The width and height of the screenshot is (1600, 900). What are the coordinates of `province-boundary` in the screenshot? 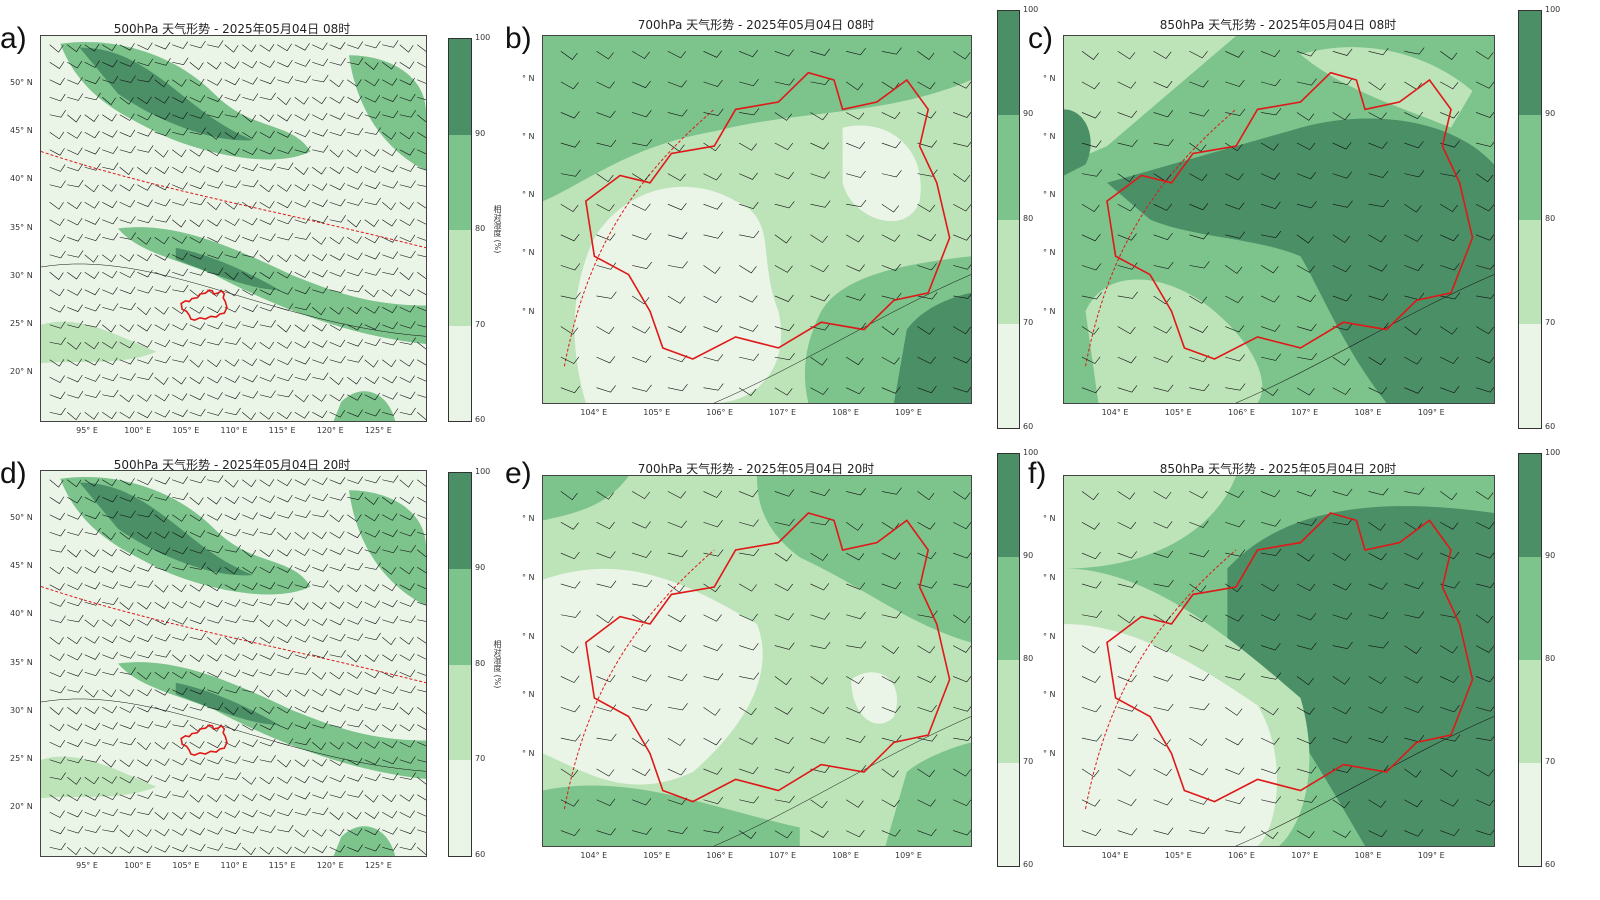 It's located at (1290, 216).